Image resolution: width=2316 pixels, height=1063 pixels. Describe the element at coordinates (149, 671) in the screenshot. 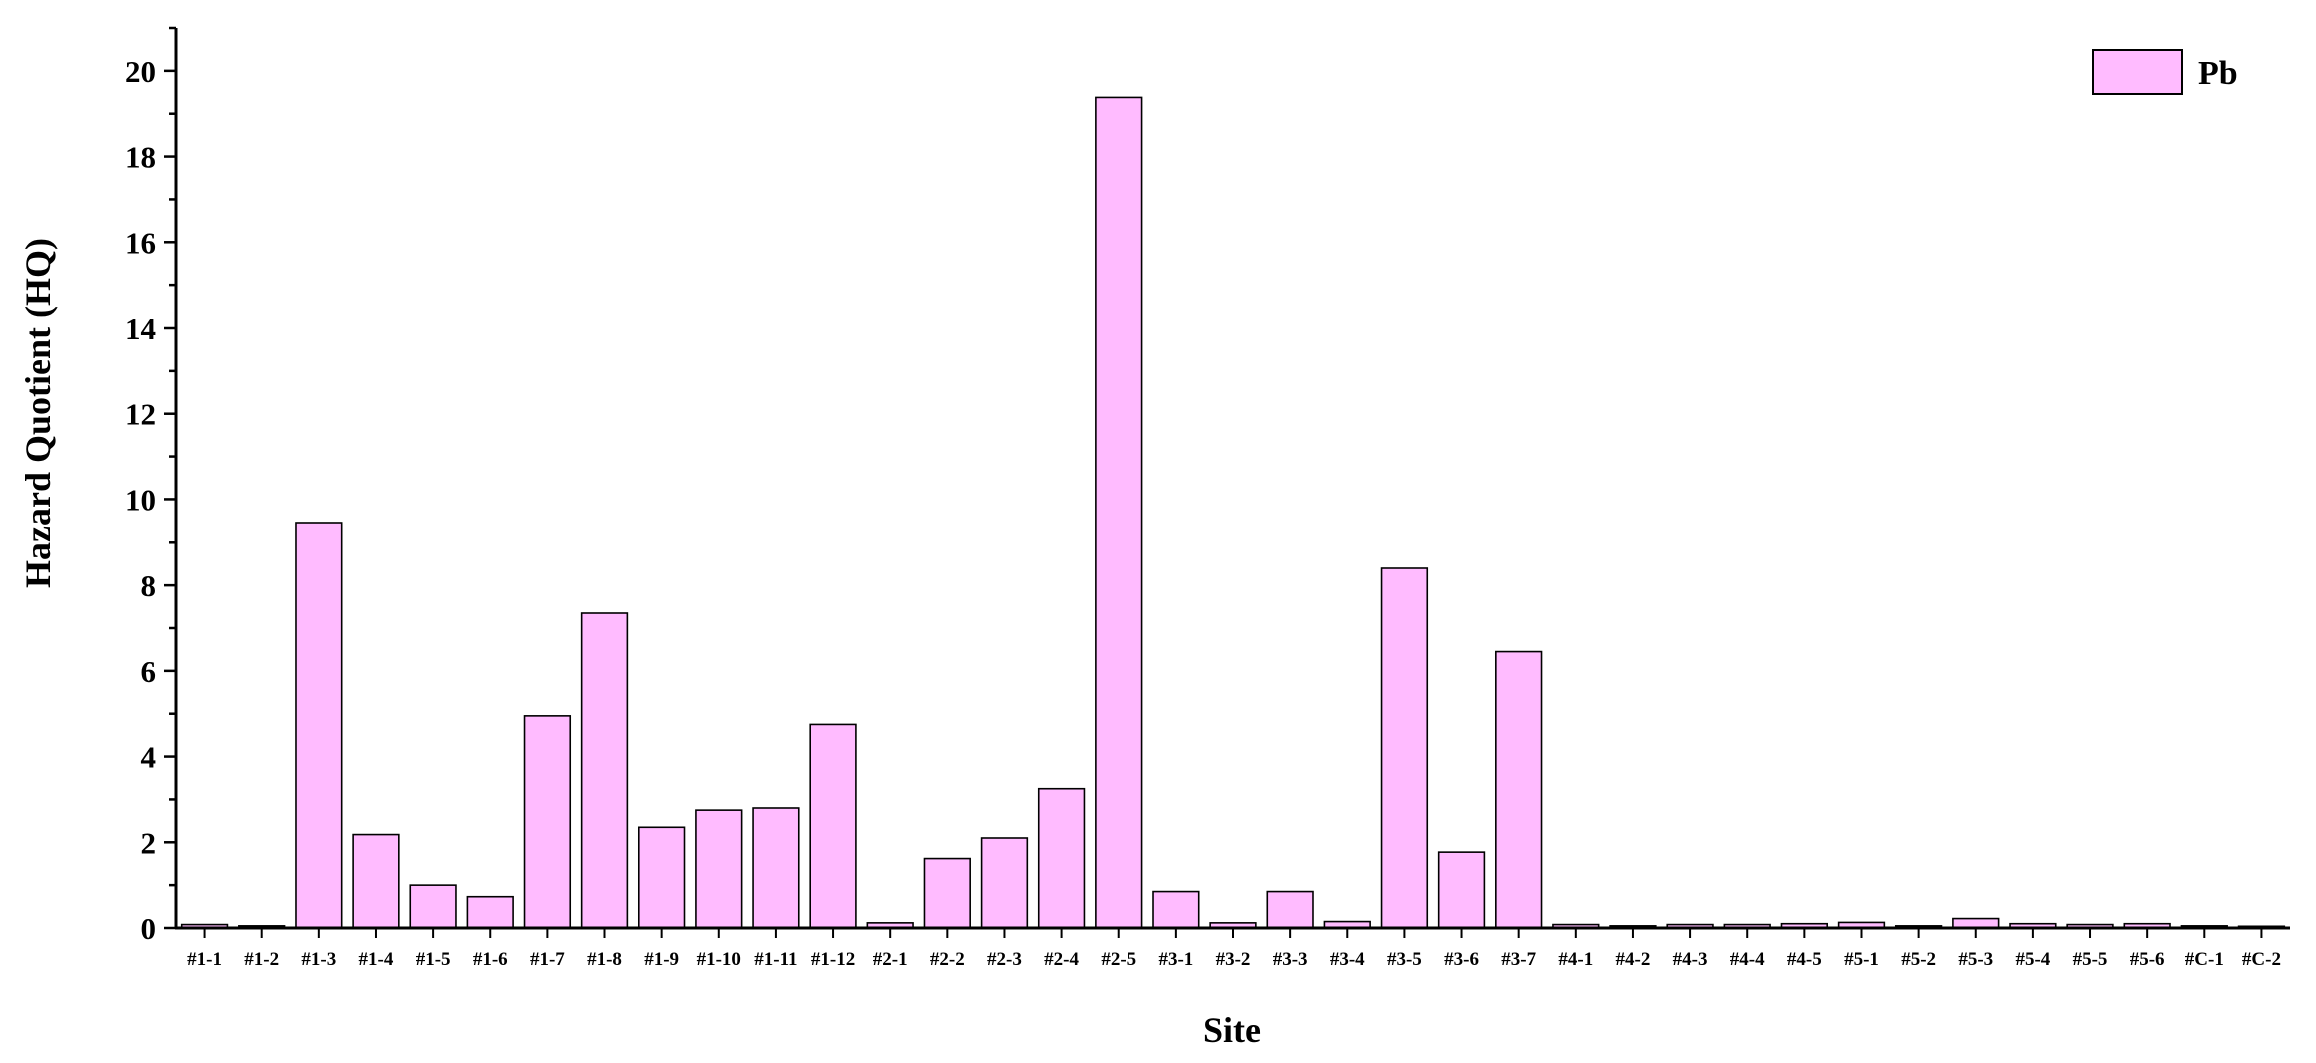

I see `y-tick-label: 6` at that location.